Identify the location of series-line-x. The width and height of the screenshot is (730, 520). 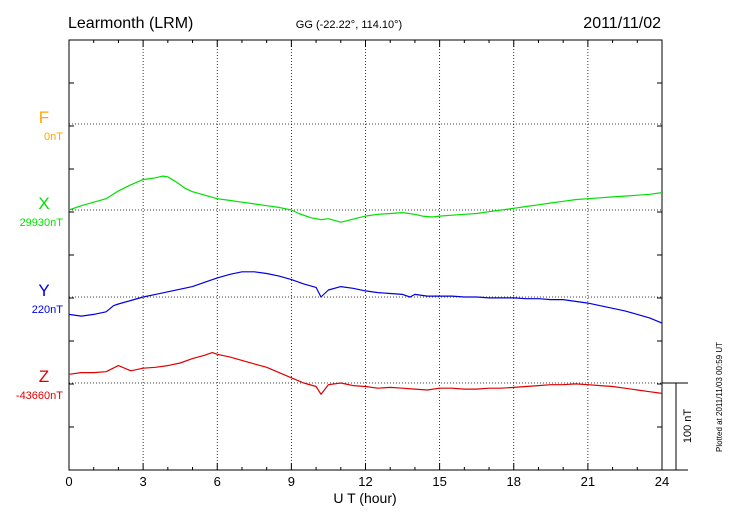
(365, 199).